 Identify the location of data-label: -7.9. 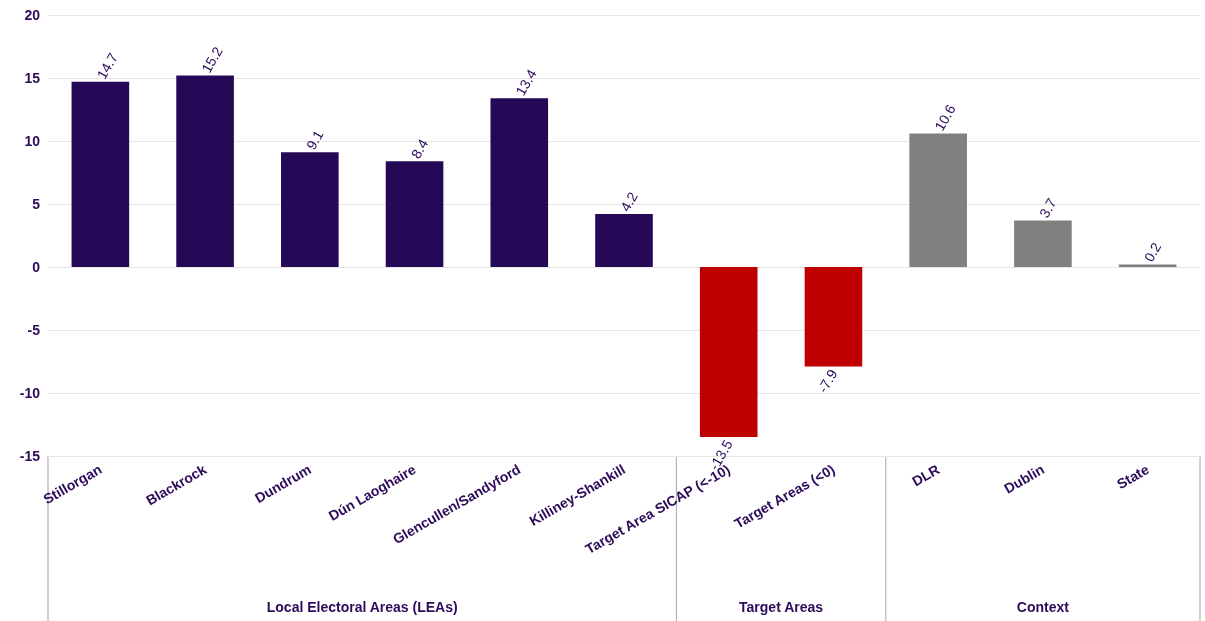
(827, 381).